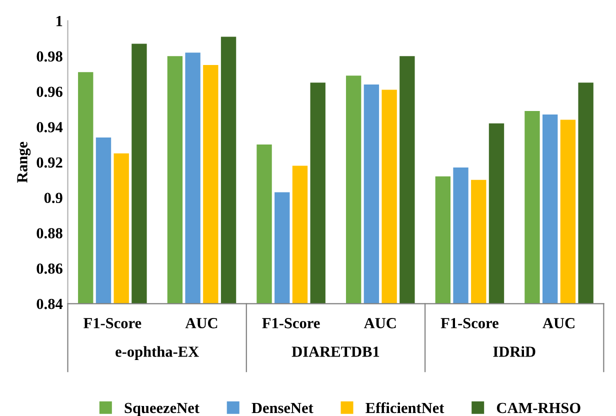 This screenshot has width=616, height=416. What do you see at coordinates (49, 304) in the screenshot?
I see `y-tick-label: 0.84` at bounding box center [49, 304].